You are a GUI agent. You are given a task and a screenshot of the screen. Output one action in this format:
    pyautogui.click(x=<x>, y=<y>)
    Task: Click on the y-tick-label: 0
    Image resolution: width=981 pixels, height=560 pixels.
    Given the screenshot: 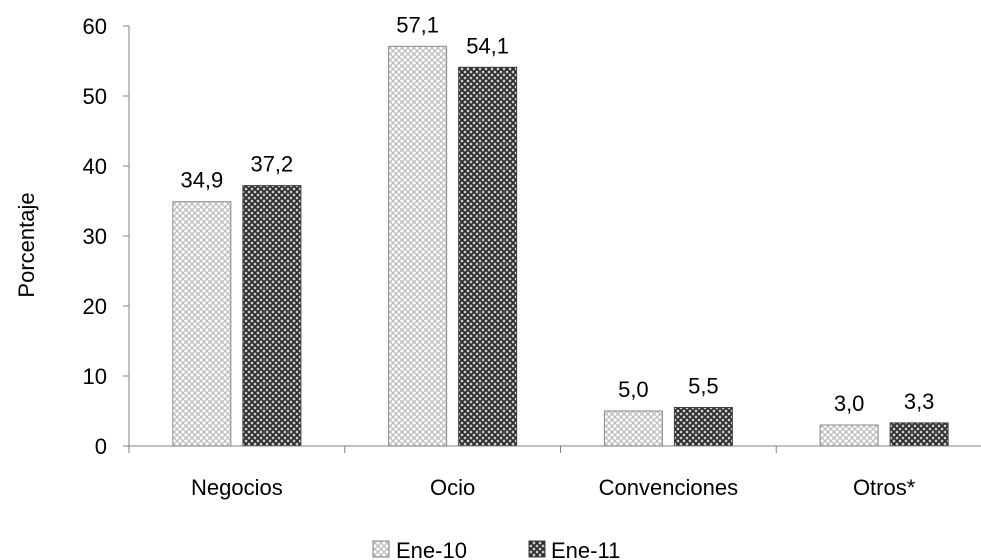 What is the action you would take?
    pyautogui.click(x=101, y=446)
    